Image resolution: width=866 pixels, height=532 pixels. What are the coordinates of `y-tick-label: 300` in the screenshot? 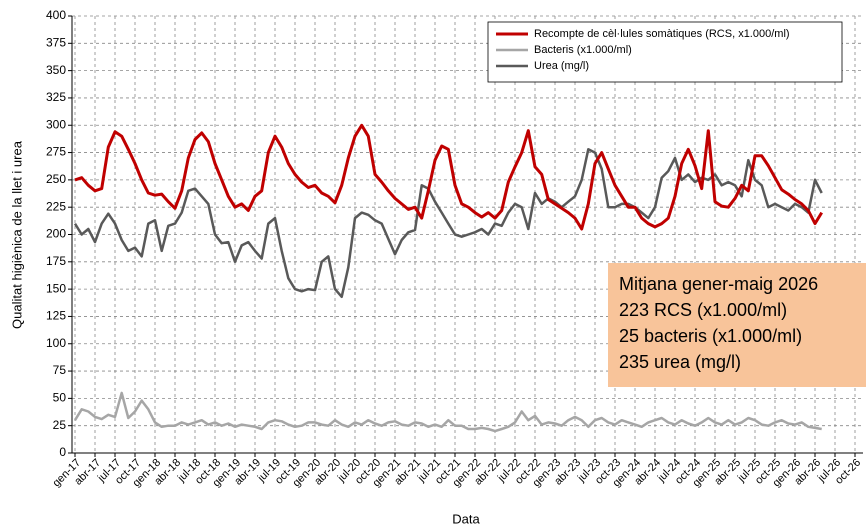 It's located at (56, 124).